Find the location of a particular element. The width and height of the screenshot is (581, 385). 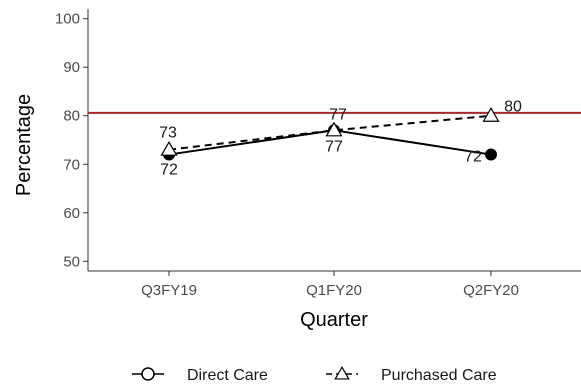

x-axis: Q3FY19 Q1FY20 Q2FY20 is located at coordinates (330, 285).